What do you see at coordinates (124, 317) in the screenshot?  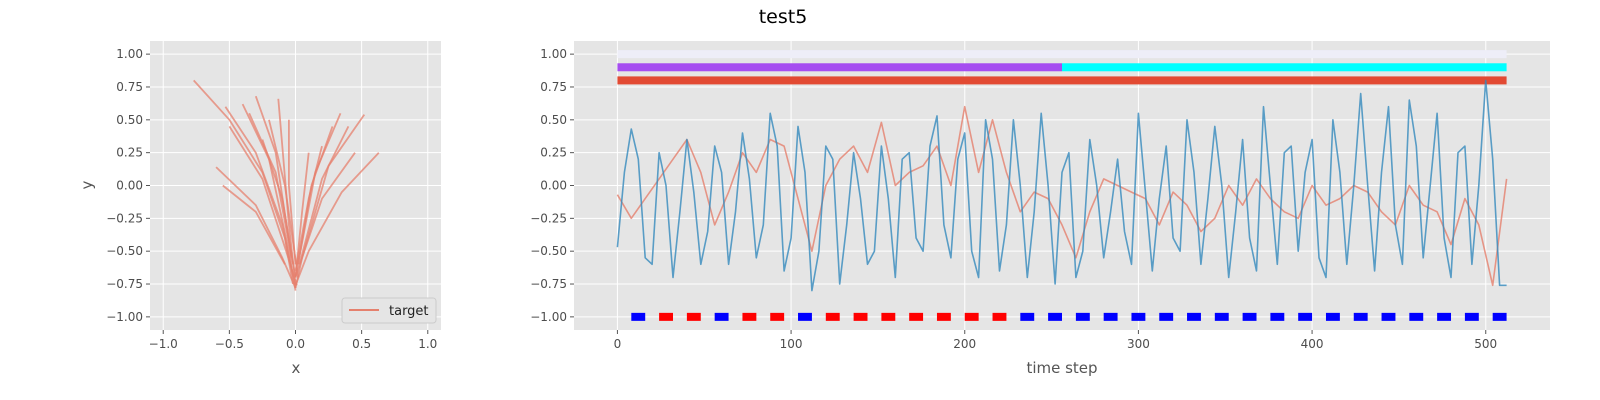 I see `trajectory-y-tick-label: −1.00` at bounding box center [124, 317].